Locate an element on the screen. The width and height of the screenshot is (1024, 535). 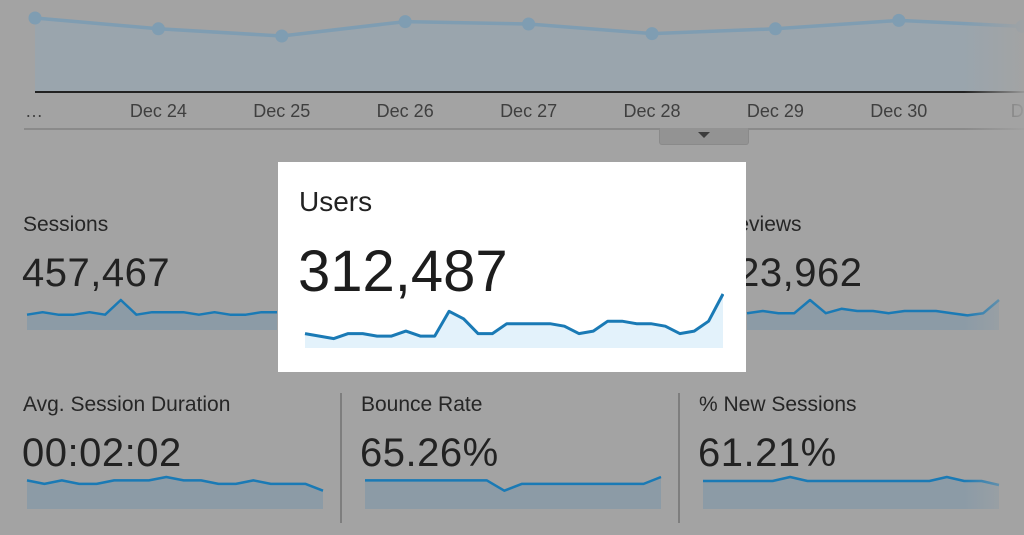
timeline-x-tick: De is located at coordinates (1017, 111).